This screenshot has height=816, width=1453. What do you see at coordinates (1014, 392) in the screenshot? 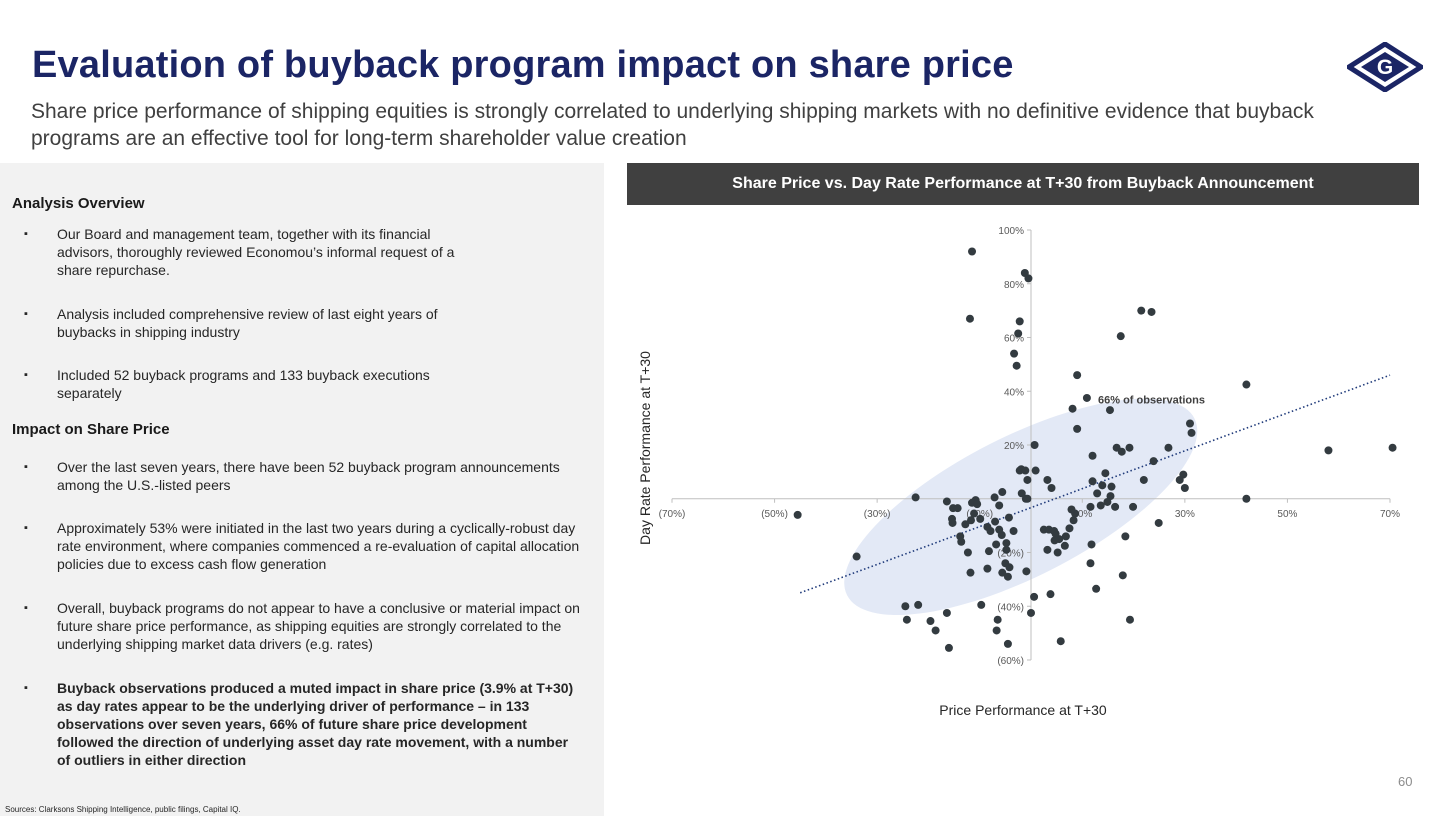
I see `y-tick-label: 40%` at bounding box center [1014, 392].